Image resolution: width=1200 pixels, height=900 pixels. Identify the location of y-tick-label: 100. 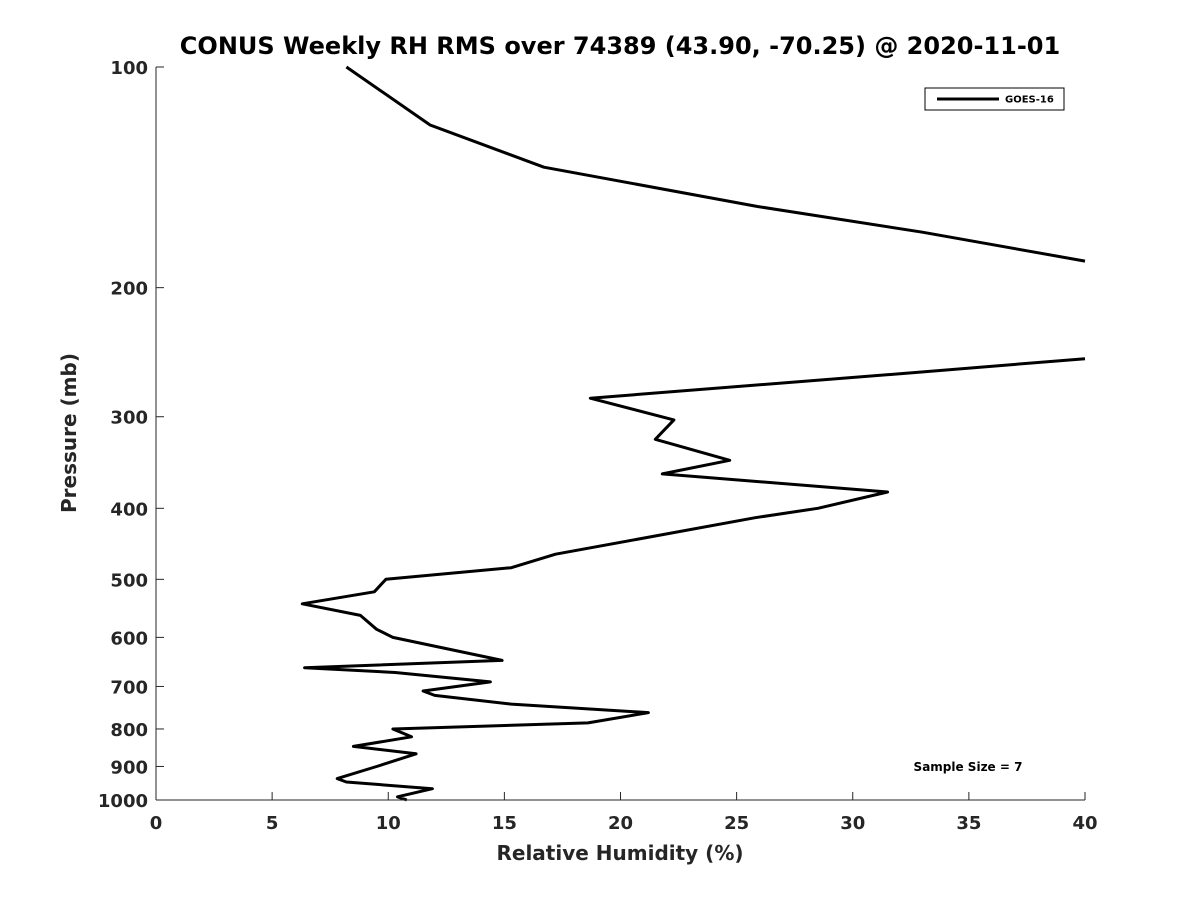
(129, 68).